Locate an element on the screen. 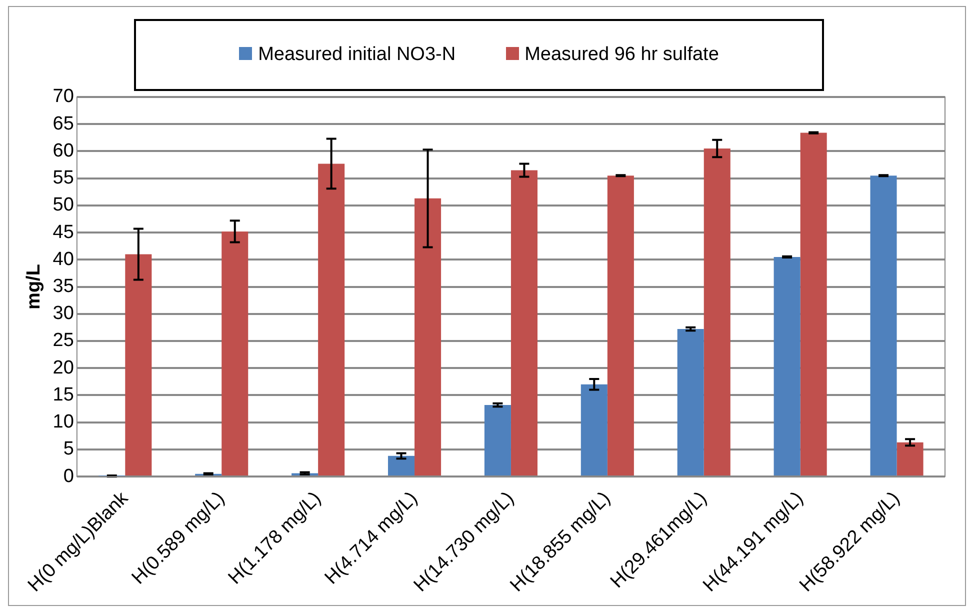  y-tick-label: 25 is located at coordinates (63, 341).